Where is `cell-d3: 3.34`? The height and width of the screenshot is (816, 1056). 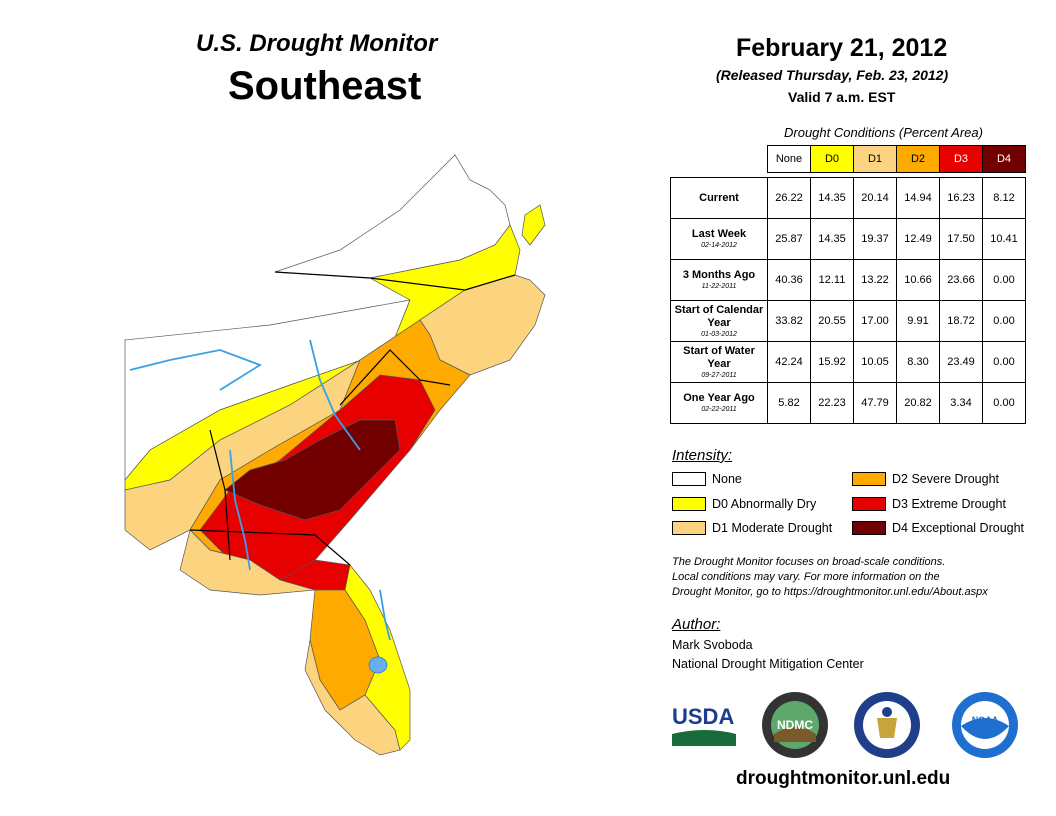
cell-d3: 3.34 is located at coordinates (961, 403).